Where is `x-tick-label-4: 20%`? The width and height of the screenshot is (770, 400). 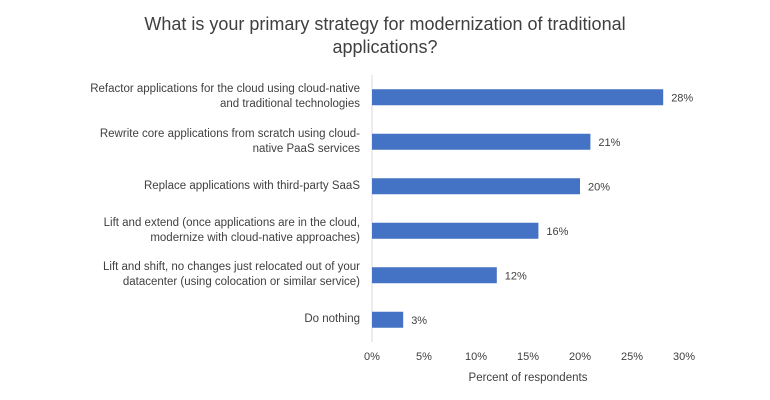
x-tick-label-4: 20% is located at coordinates (580, 357).